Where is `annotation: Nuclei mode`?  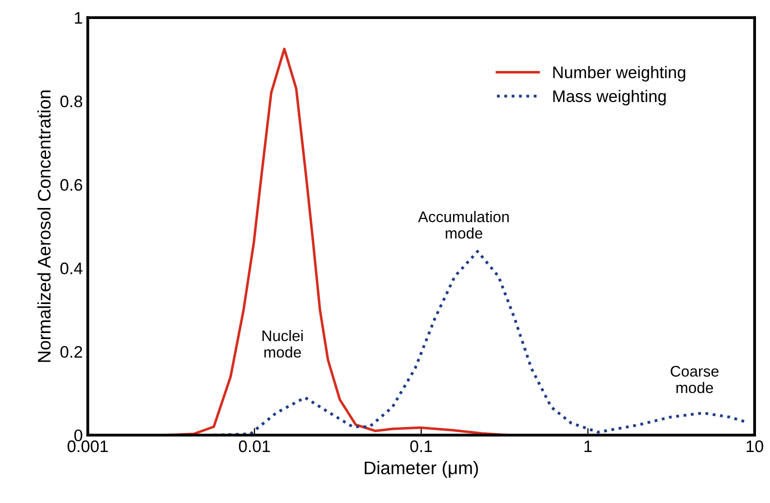 annotation: Nuclei mode is located at coordinates (282, 344).